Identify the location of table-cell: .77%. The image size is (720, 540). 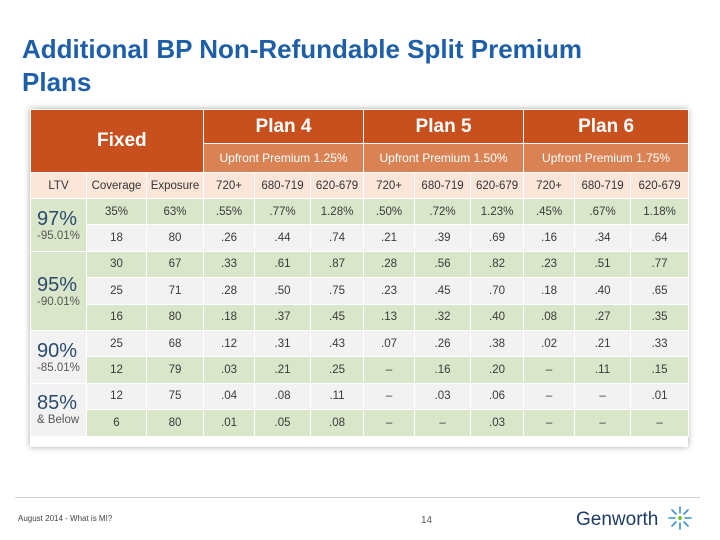
(282, 211).